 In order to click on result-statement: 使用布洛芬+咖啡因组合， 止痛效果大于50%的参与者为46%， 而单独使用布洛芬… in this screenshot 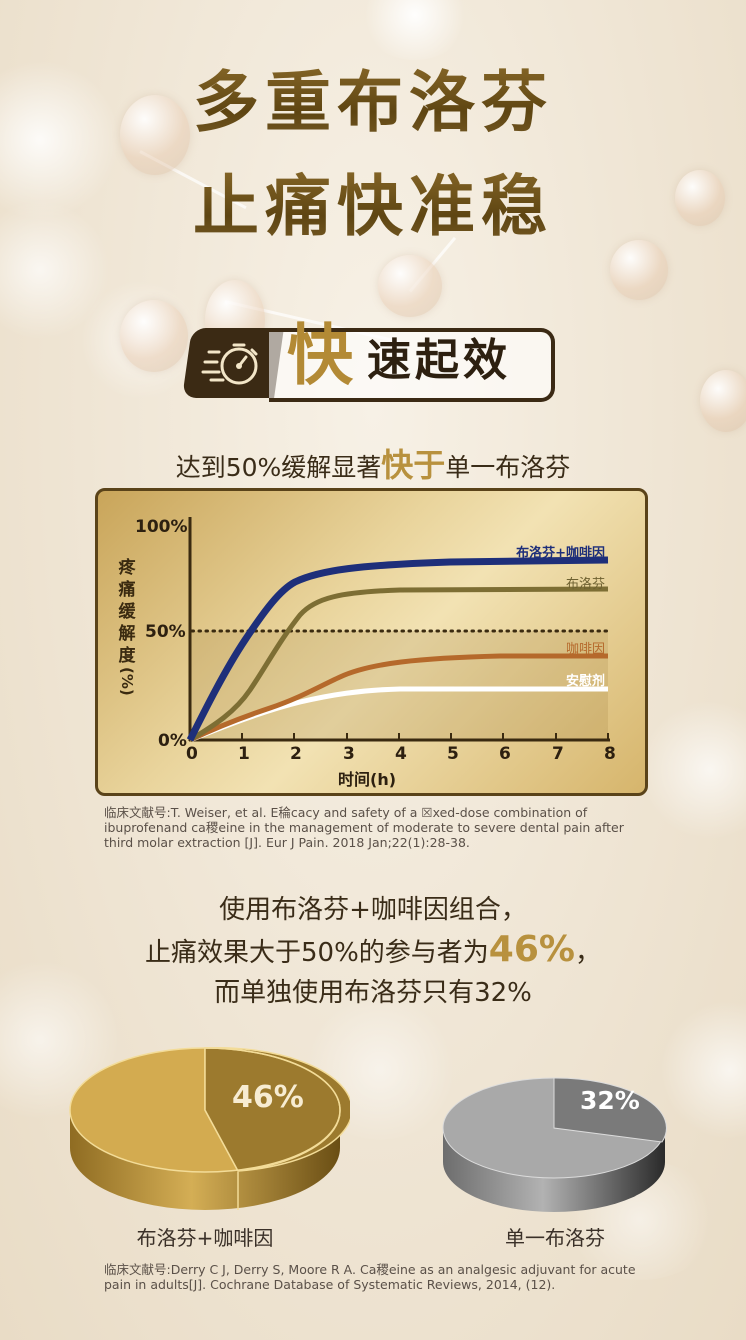, I will do `click(373, 951)`.